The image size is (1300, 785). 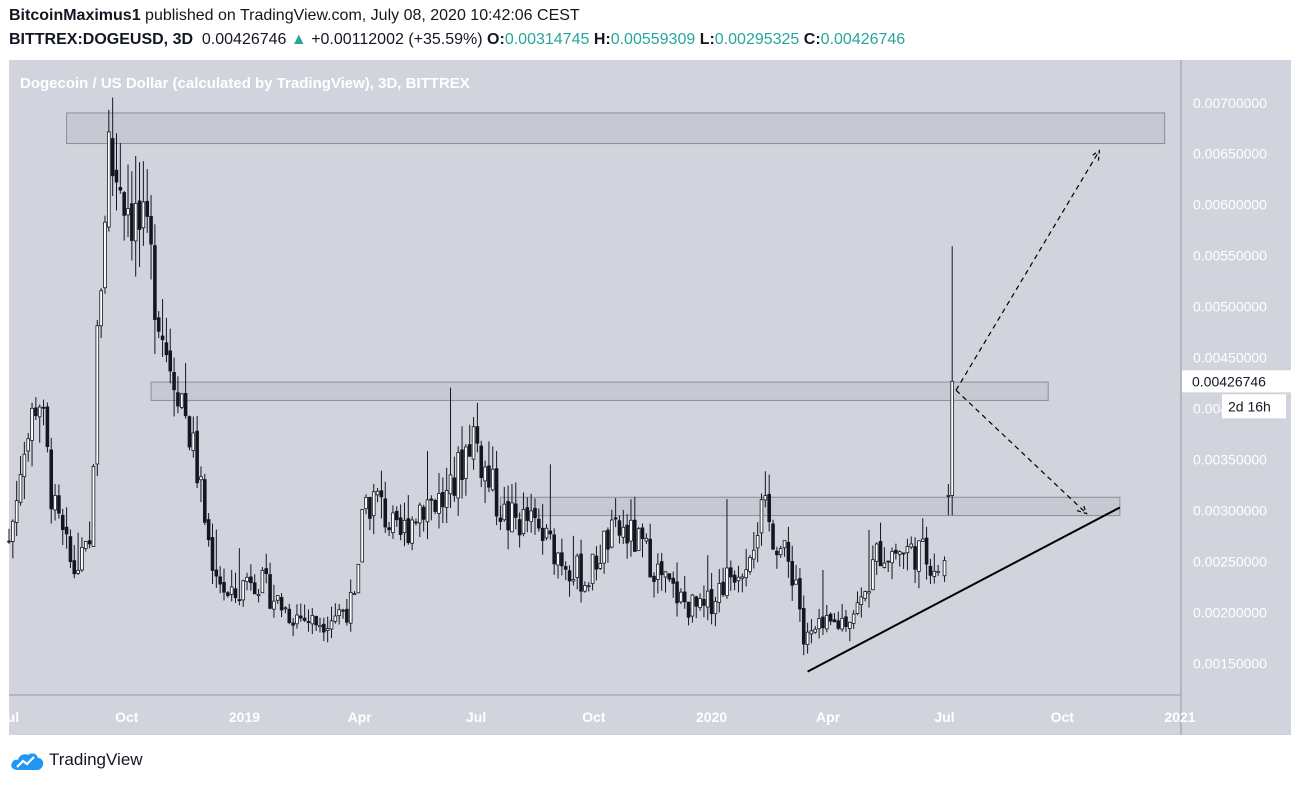 What do you see at coordinates (653, 39) in the screenshot?
I see `high-value: 0.00559309` at bounding box center [653, 39].